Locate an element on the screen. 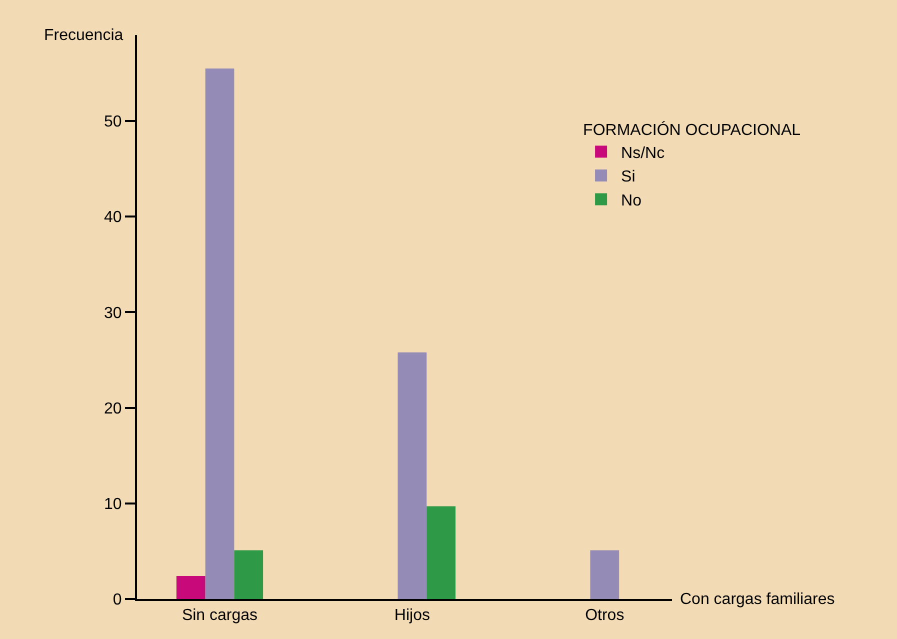 The width and height of the screenshot is (897, 639). y-tick-label: 20 is located at coordinates (113, 409).